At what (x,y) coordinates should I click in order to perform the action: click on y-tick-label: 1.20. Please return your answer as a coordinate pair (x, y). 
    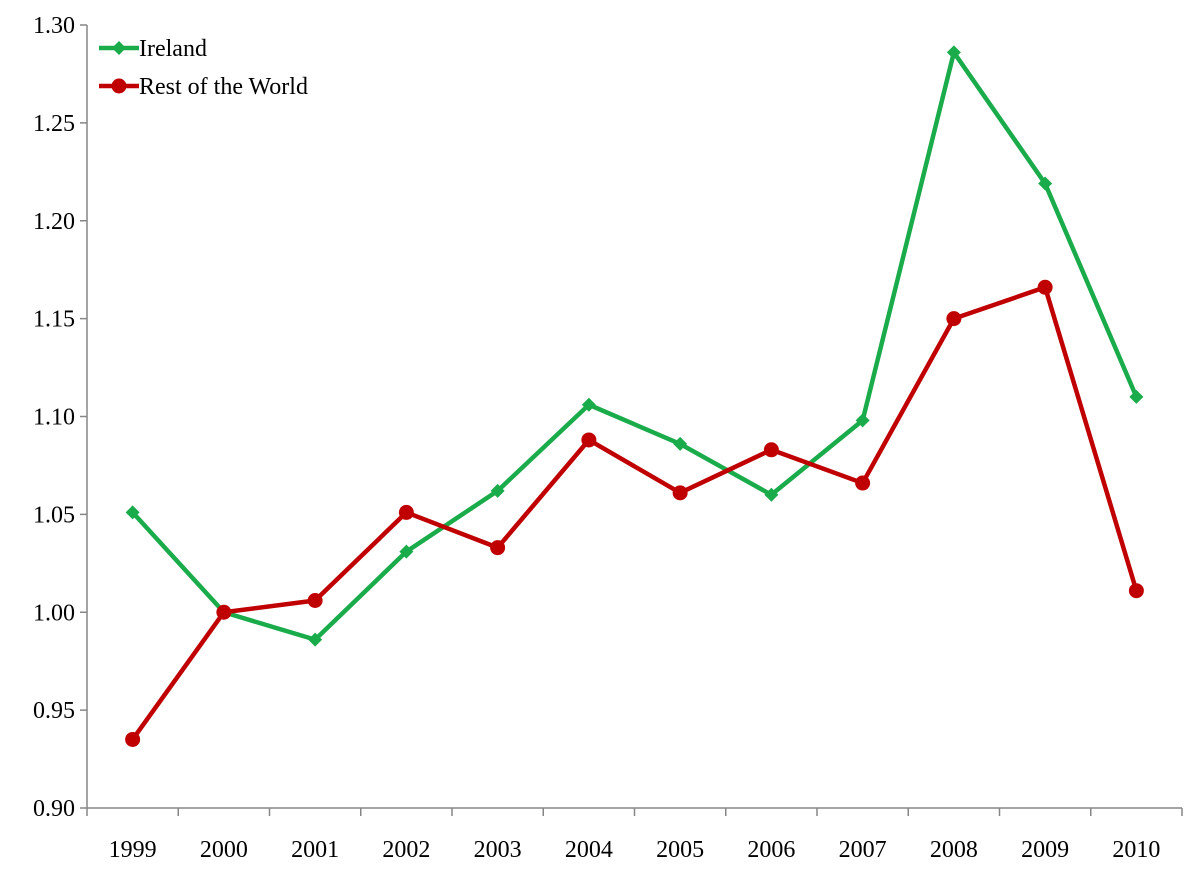
    Looking at the image, I should click on (54, 222).